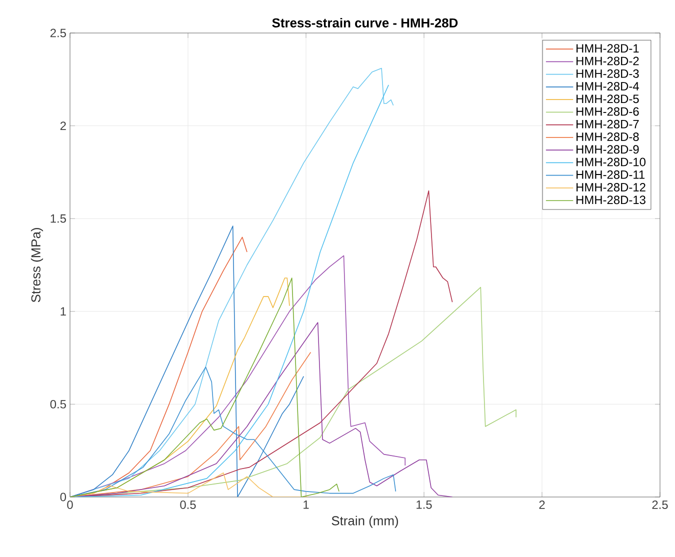 The image size is (675, 557). Describe the element at coordinates (542, 504) in the screenshot. I see `x-tick-label: 2` at that location.